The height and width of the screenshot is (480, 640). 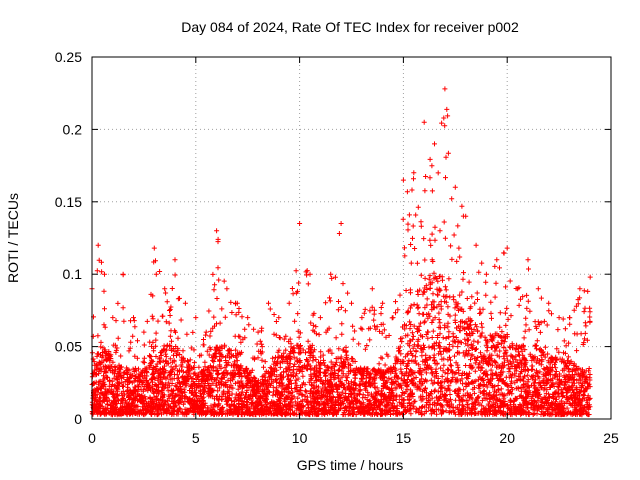 What do you see at coordinates (196, 438) in the screenshot?
I see `x-tick-label: 5` at bounding box center [196, 438].